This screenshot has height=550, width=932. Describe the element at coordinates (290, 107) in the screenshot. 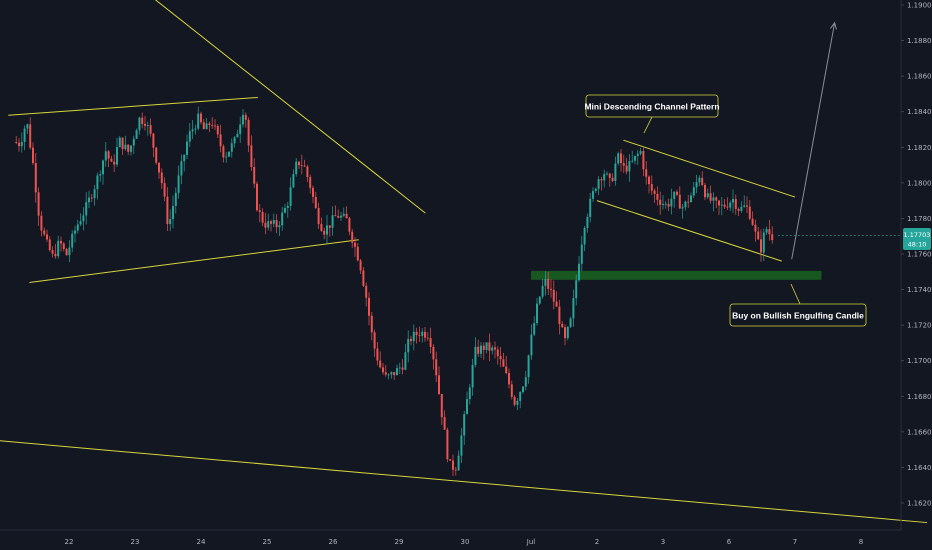

I see `descending-resistance-line` at that location.